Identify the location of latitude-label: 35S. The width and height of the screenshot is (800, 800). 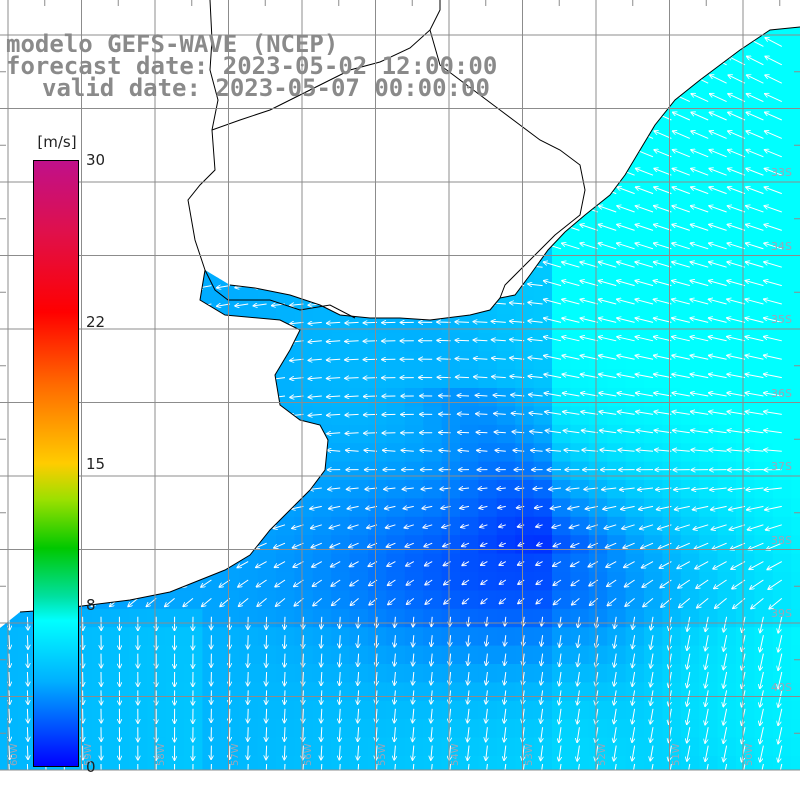
(781, 319).